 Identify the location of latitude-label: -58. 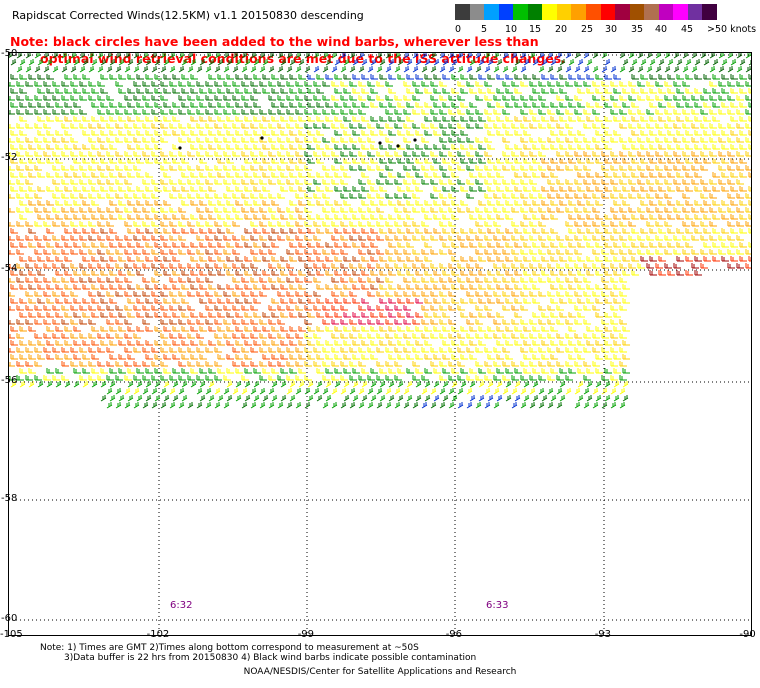
(9, 498).